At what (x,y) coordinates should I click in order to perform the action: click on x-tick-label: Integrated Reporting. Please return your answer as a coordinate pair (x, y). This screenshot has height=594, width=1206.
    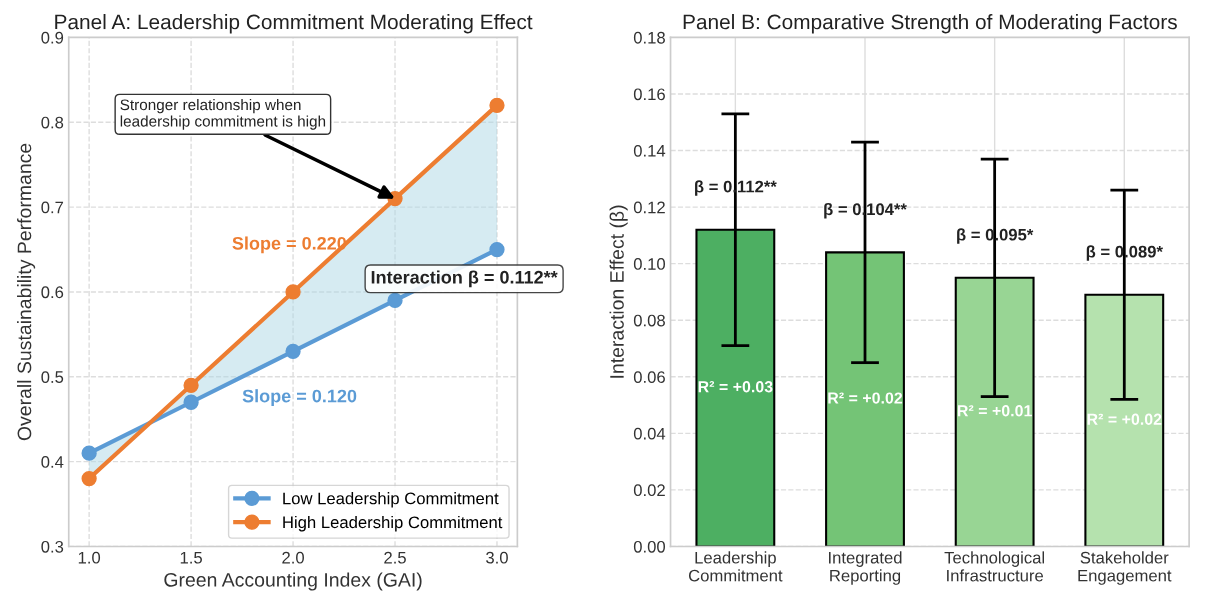
    Looking at the image, I should click on (865, 568).